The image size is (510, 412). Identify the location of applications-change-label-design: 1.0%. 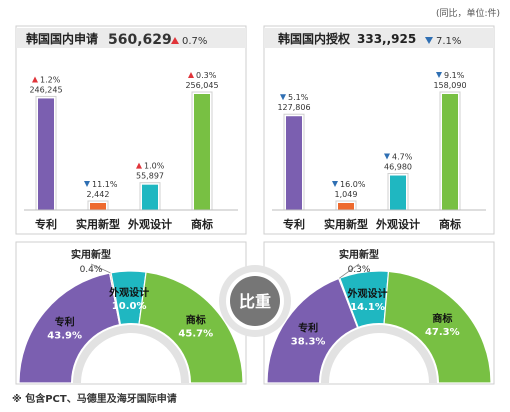
(154, 166).